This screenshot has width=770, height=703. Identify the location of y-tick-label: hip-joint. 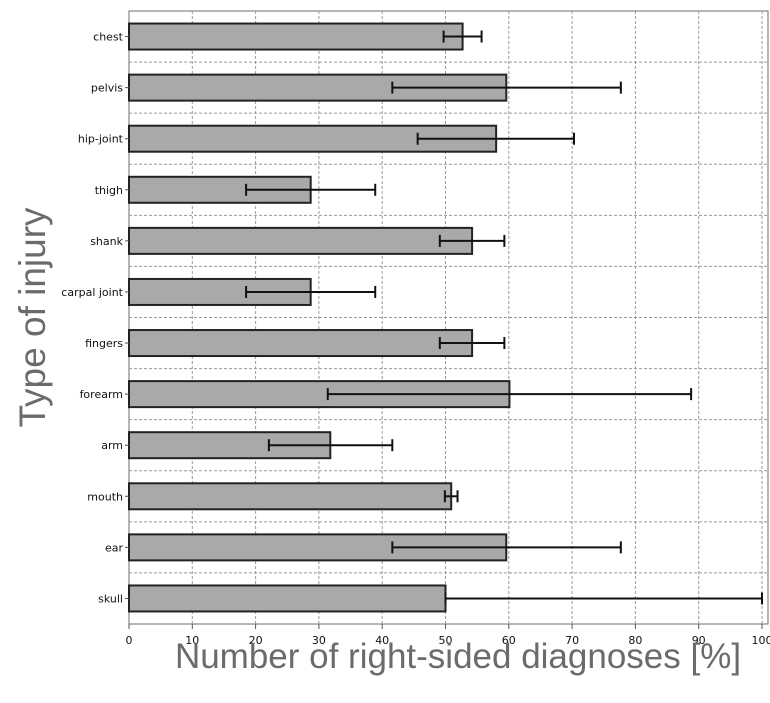
(101, 139).